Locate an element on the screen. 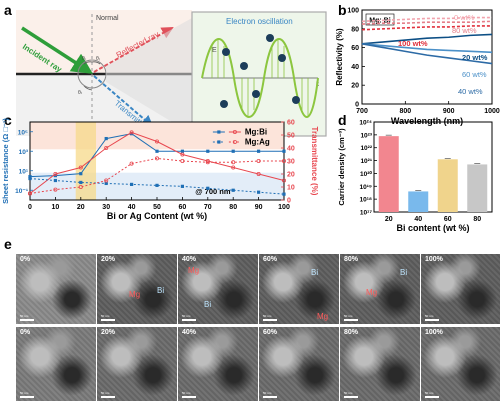 The width and height of the screenshot is (500, 403). chart-c-ytick-right-label: 50 is located at coordinates (291, 136).